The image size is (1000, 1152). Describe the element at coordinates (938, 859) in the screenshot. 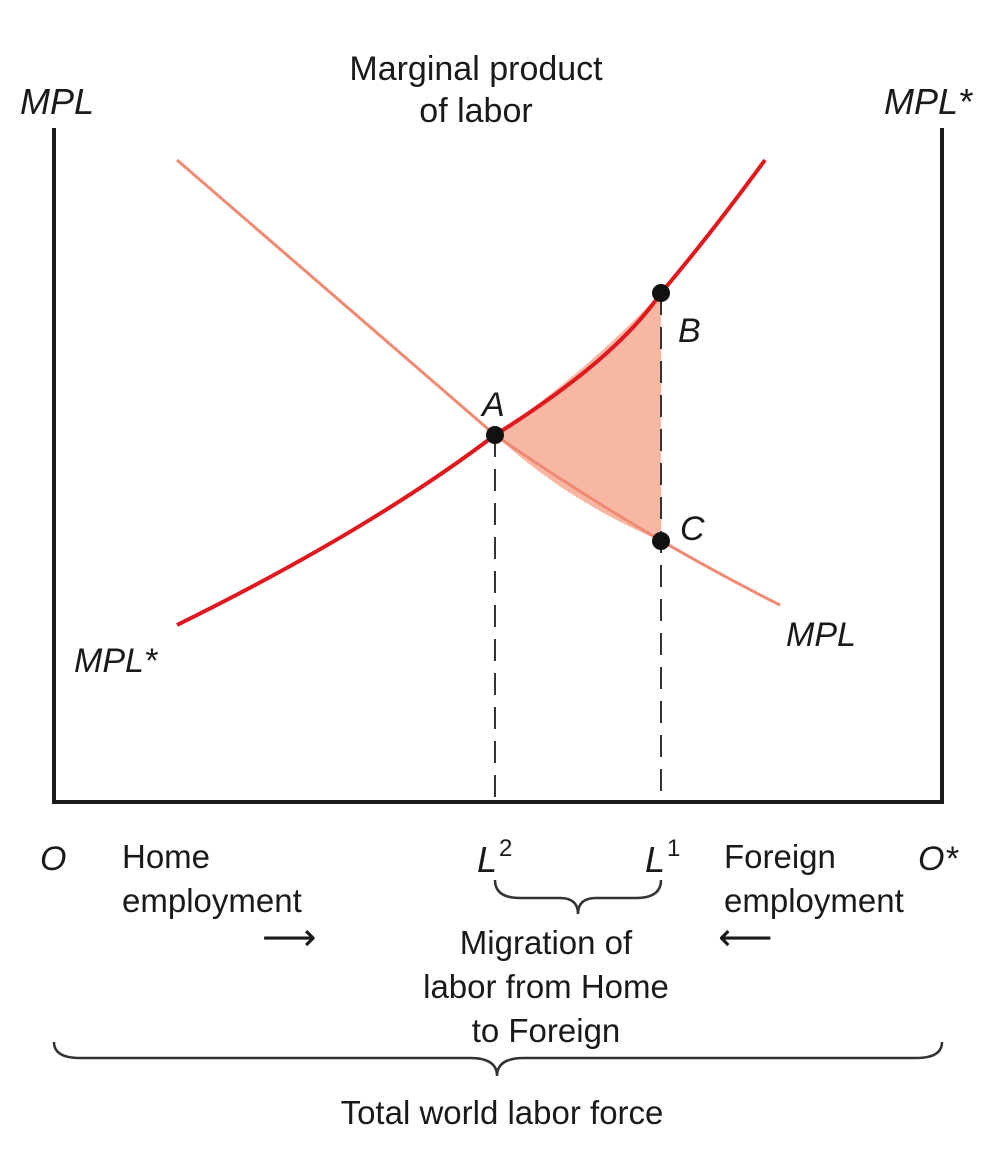

I see `origin-right-label: O*` at that location.